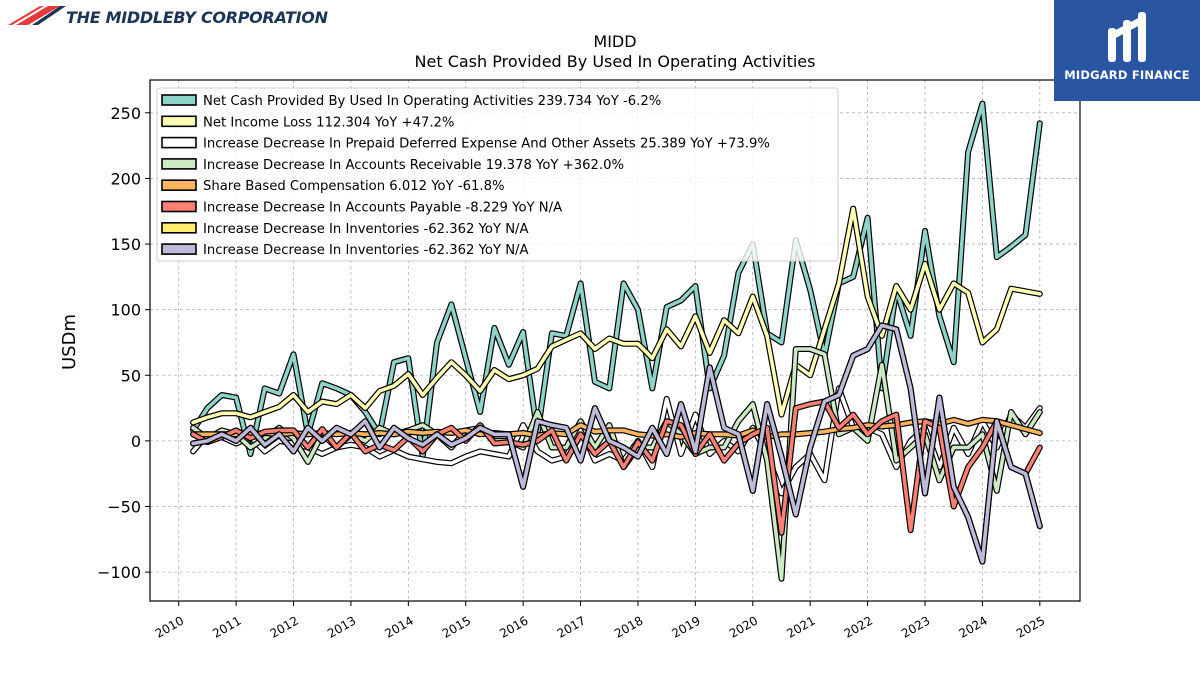 The width and height of the screenshot is (1200, 675). I want to click on y-tick-label: 200, so click(125, 178).